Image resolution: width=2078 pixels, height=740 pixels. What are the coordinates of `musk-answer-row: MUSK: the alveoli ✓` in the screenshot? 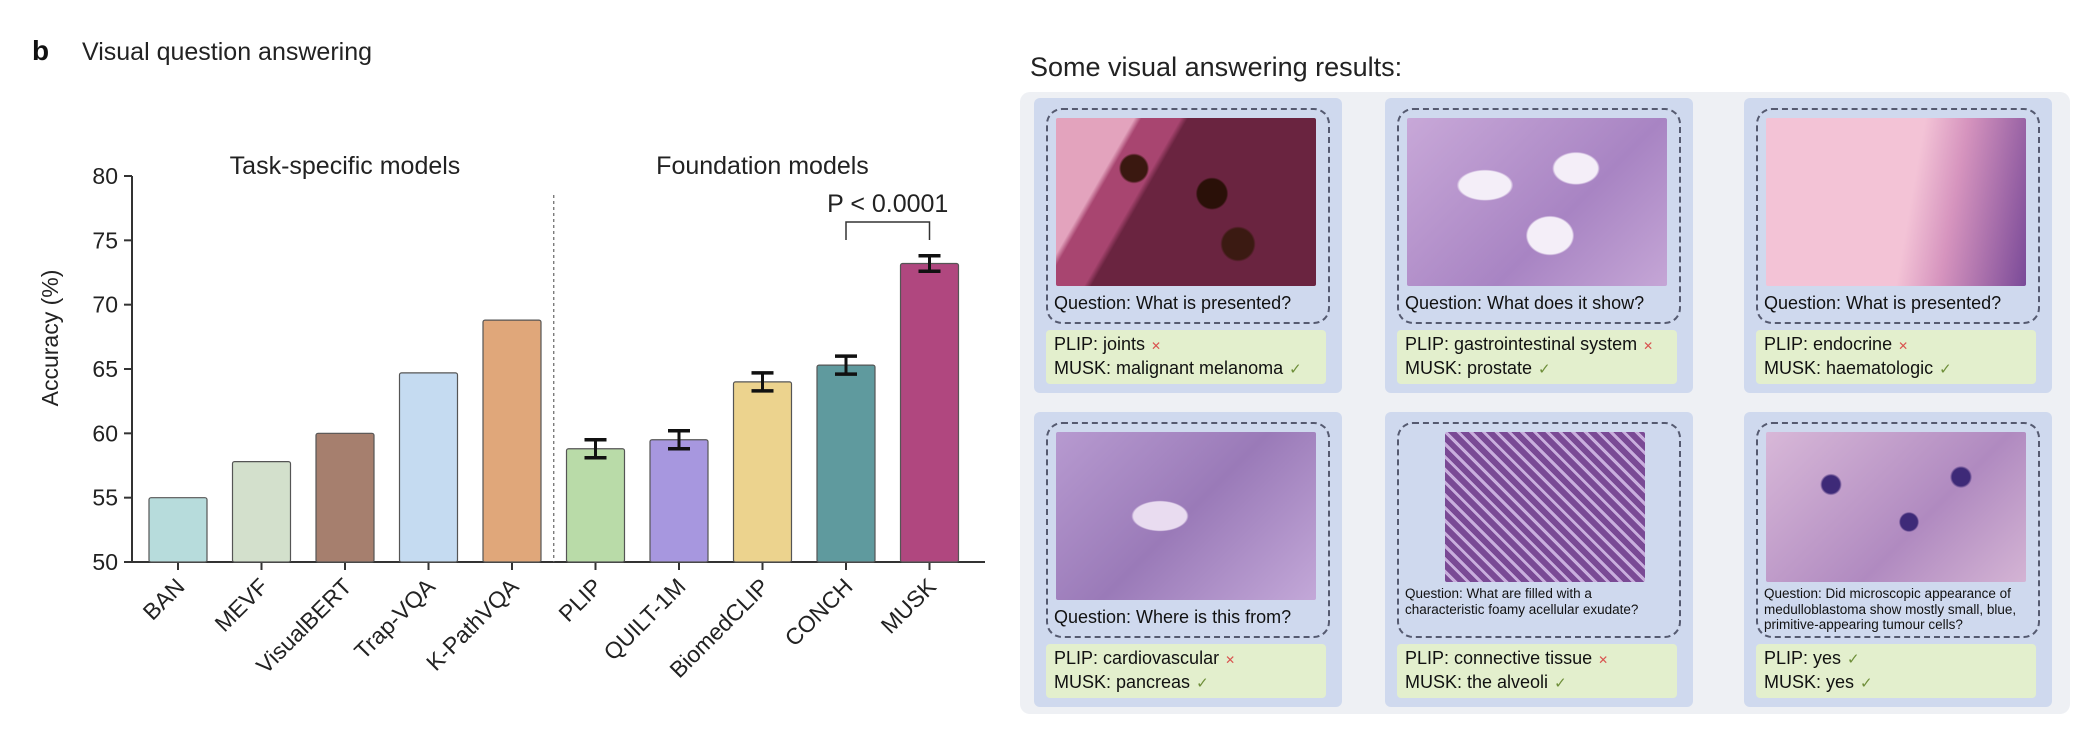 It's located at (1537, 682).